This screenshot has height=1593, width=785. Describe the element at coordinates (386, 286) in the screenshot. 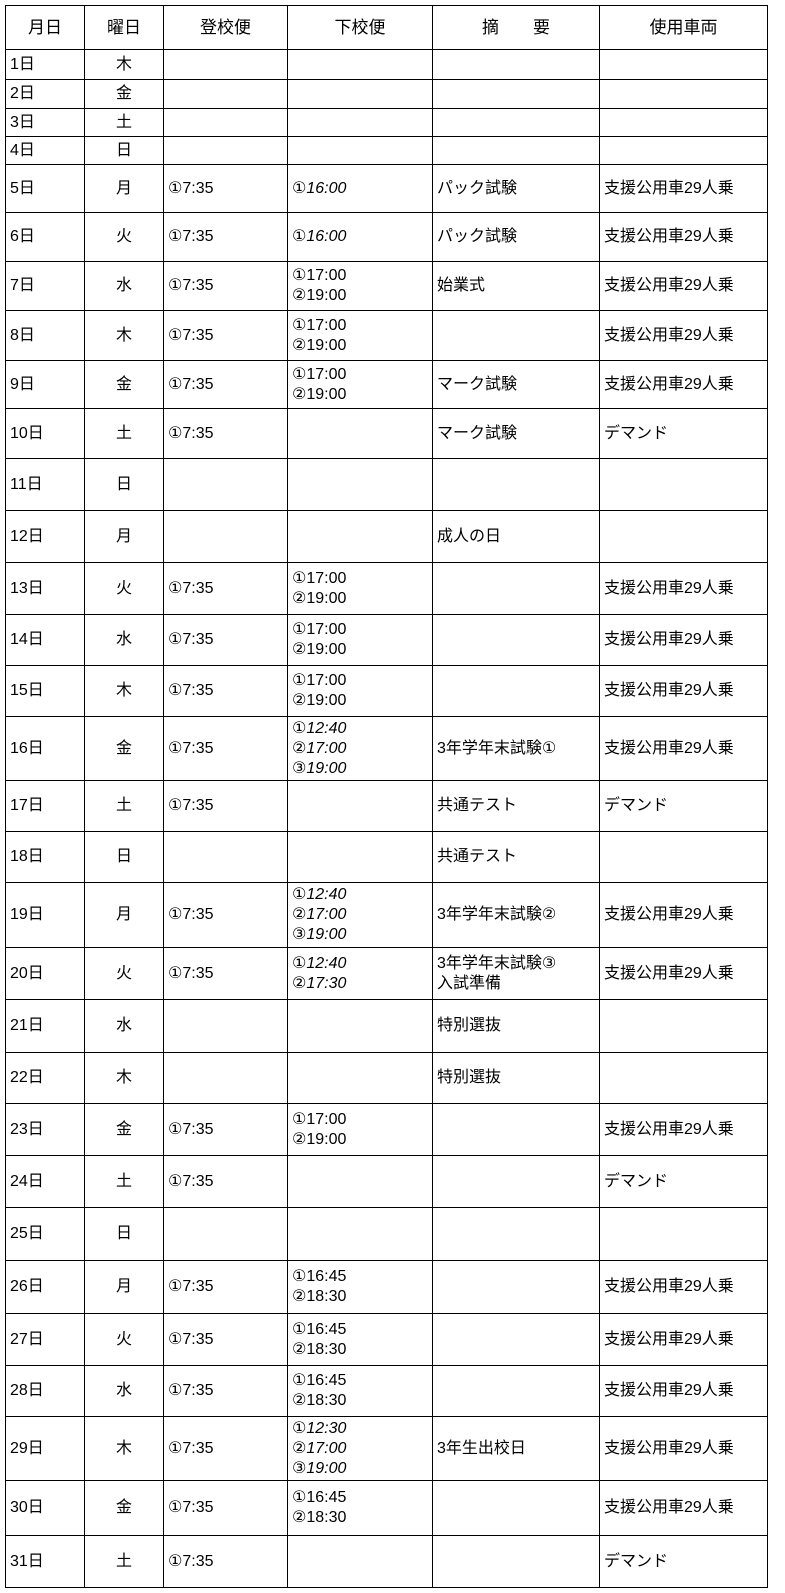

I see `table-row: 7日 水 ①7:35 ①17:00 ②19:00 始業式 支援公用車29人乗` at that location.